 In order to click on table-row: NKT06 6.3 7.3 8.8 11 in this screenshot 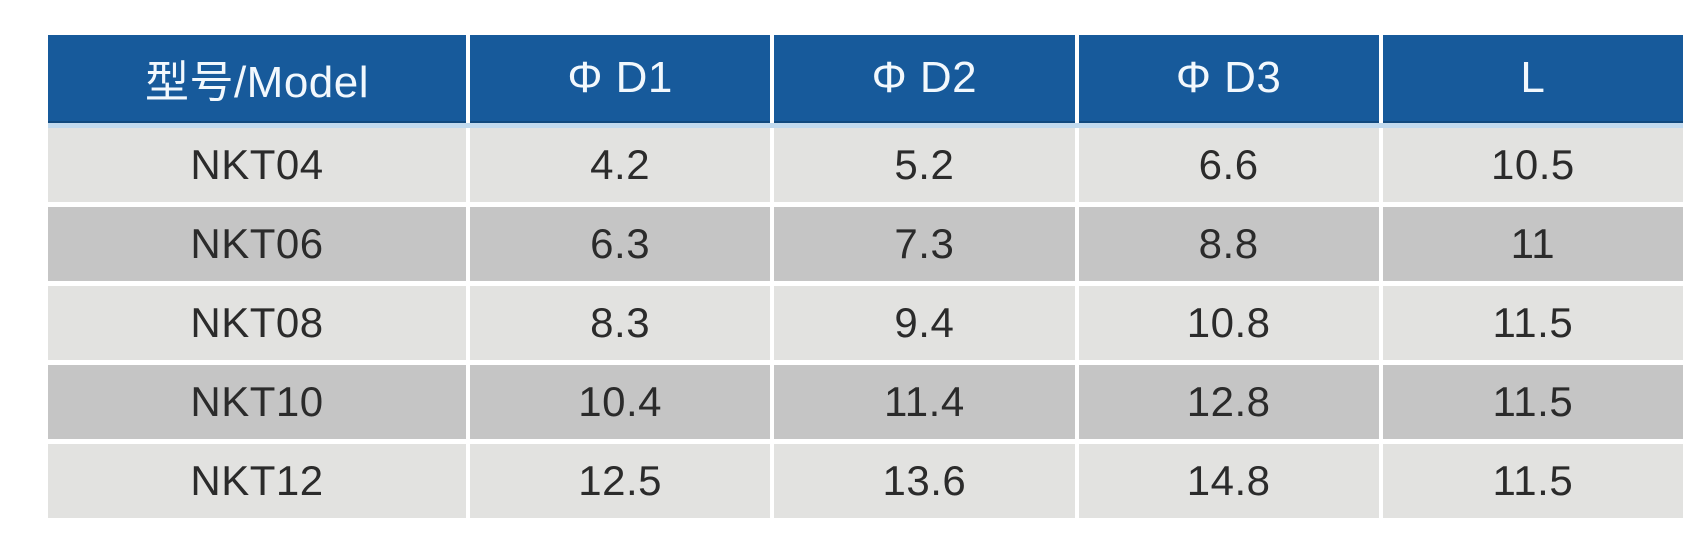, I will do `click(865, 244)`.